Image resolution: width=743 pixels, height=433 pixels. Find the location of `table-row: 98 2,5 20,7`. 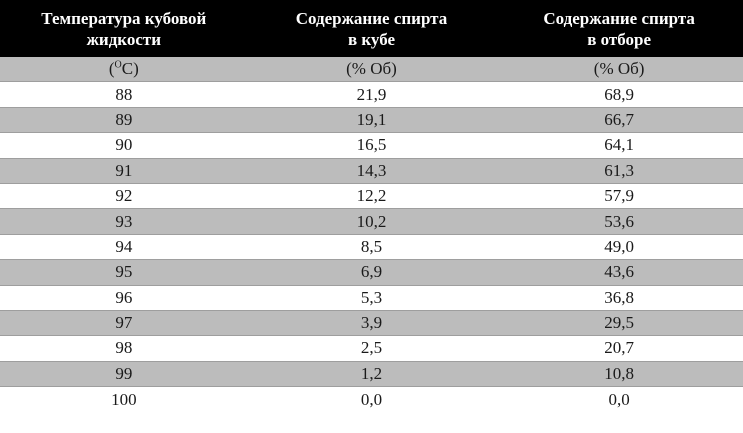

table-row: 98 2,5 20,7 is located at coordinates (371, 349).